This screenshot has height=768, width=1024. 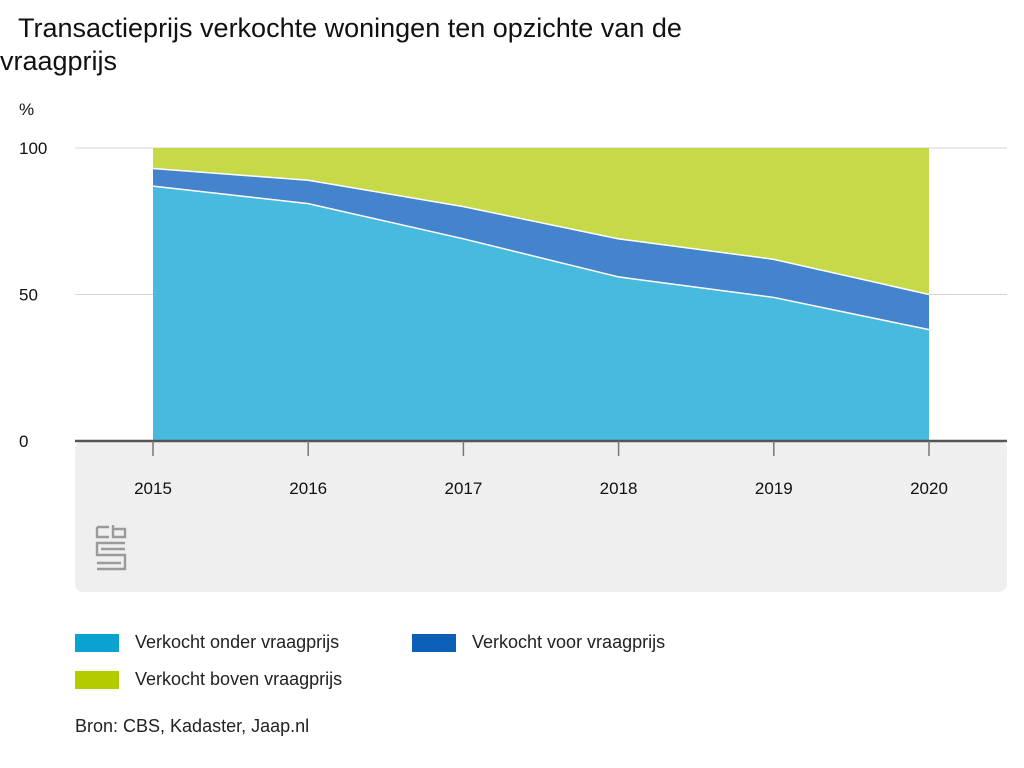 I want to click on legend-label-boven: Verkocht boven vraagprijs, so click(x=239, y=679).